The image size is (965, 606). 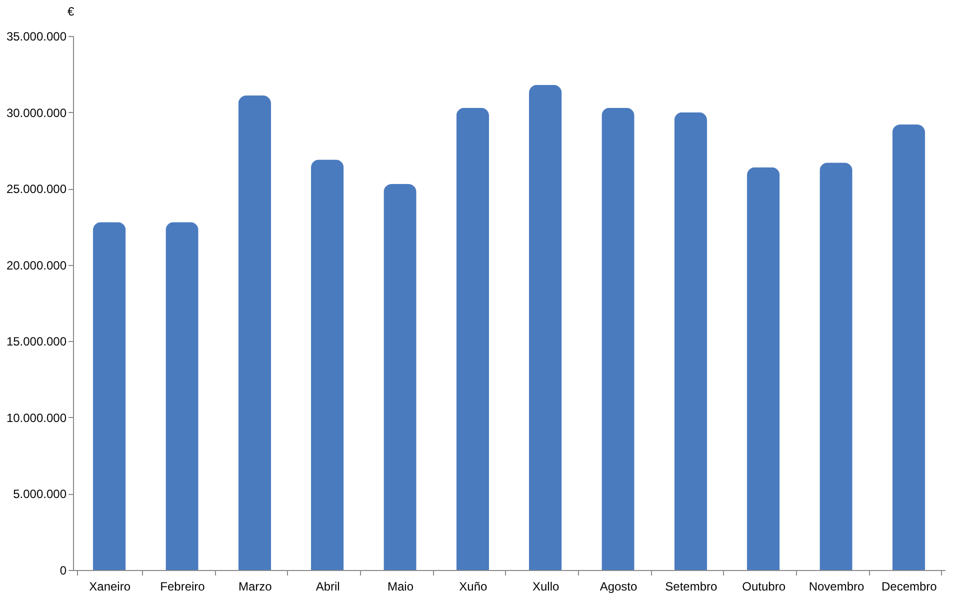 I want to click on x-tick-label: Xaneiro, so click(x=110, y=587).